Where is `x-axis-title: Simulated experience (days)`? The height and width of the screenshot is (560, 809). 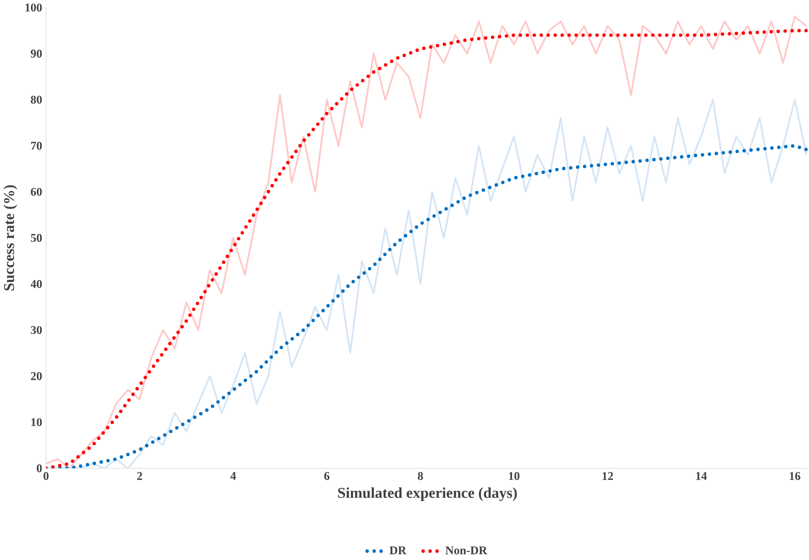 x-axis-title: Simulated experience (days) is located at coordinates (427, 494).